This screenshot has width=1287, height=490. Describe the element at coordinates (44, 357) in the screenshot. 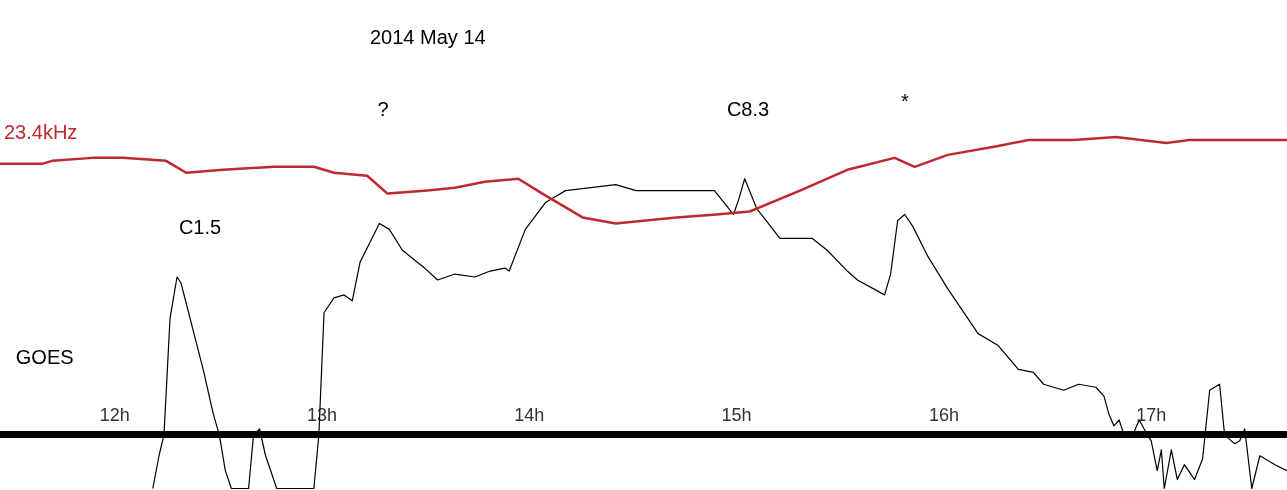

I see `text: GOES` at that location.